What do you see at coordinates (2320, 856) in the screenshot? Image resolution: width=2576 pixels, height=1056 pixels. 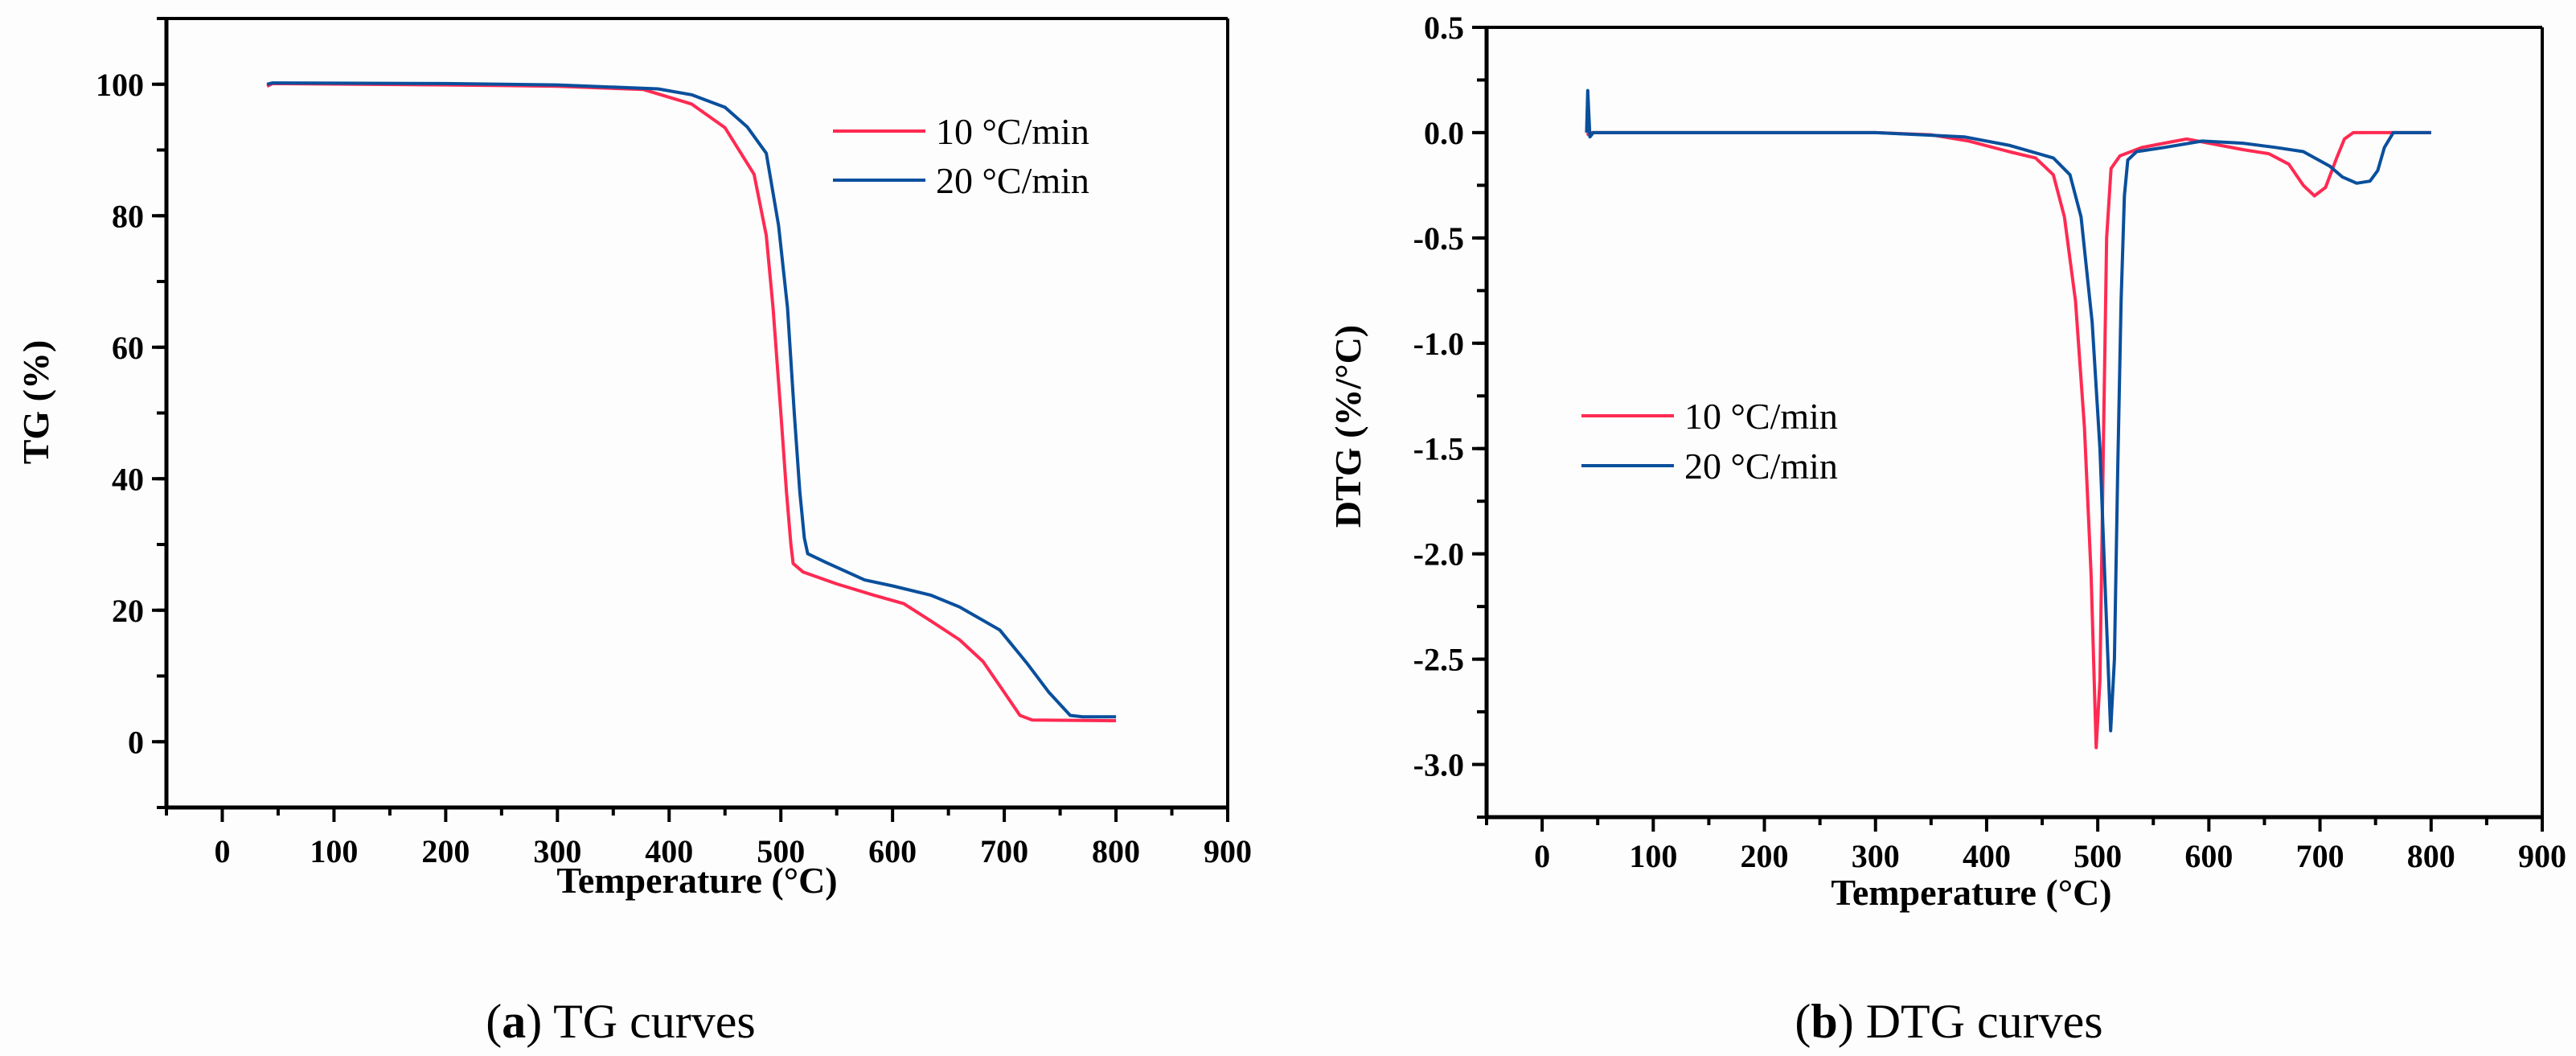 I see `dtg-x-tick-label: 700` at bounding box center [2320, 856].